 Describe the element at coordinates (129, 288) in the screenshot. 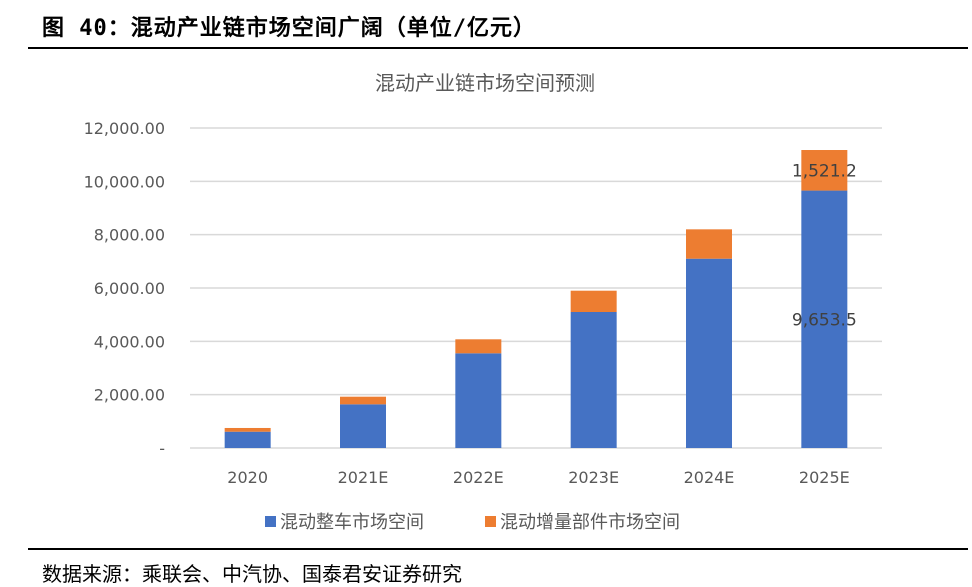

I see `y-tick-label: 6,000.00` at that location.